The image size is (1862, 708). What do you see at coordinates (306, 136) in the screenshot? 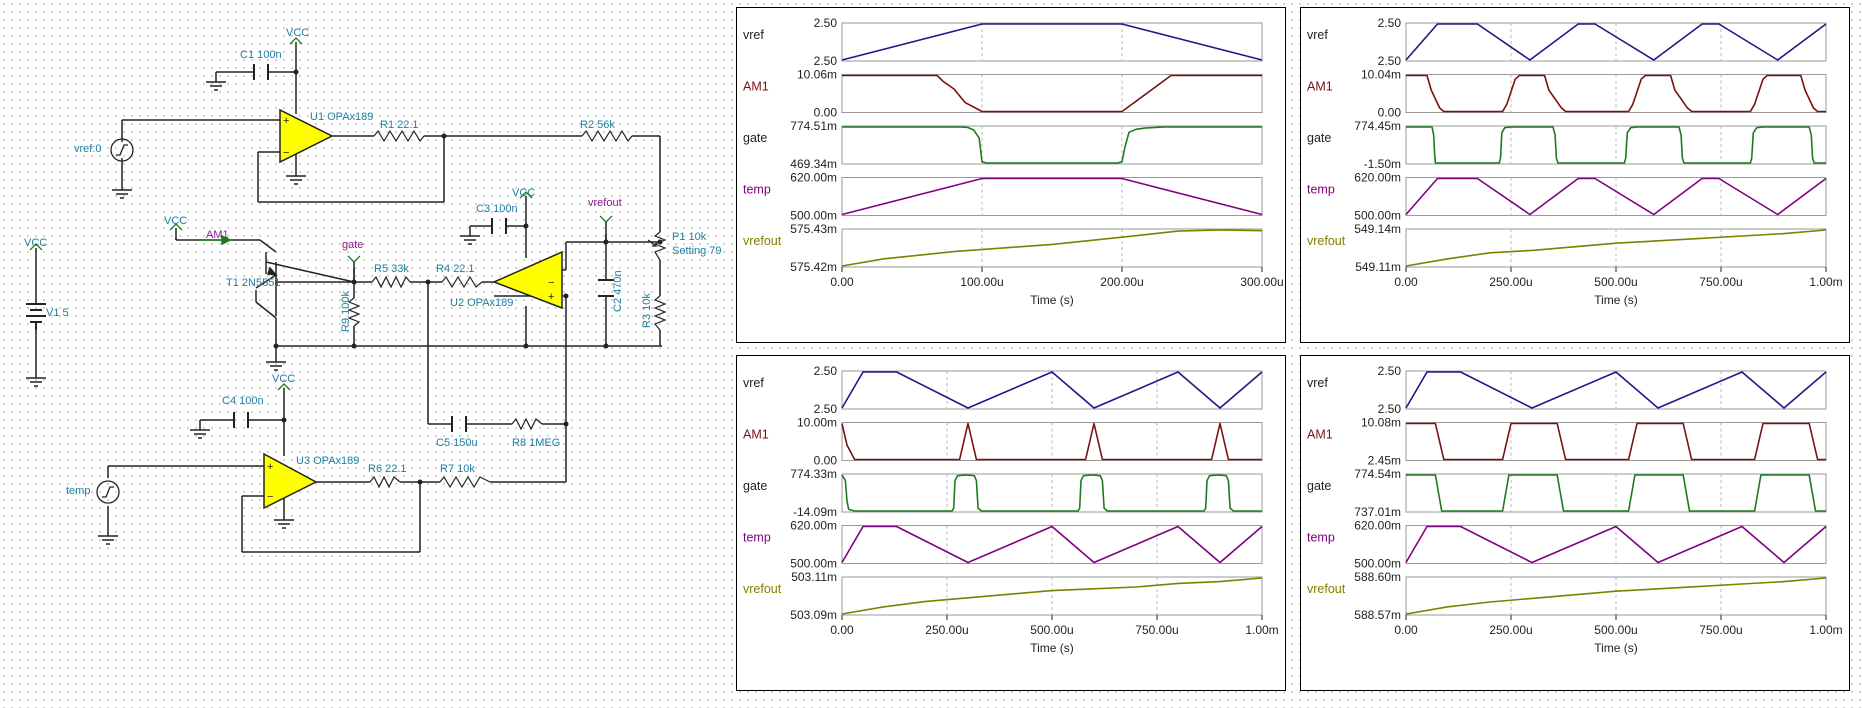
I see `u1-opamp-symbol` at bounding box center [306, 136].